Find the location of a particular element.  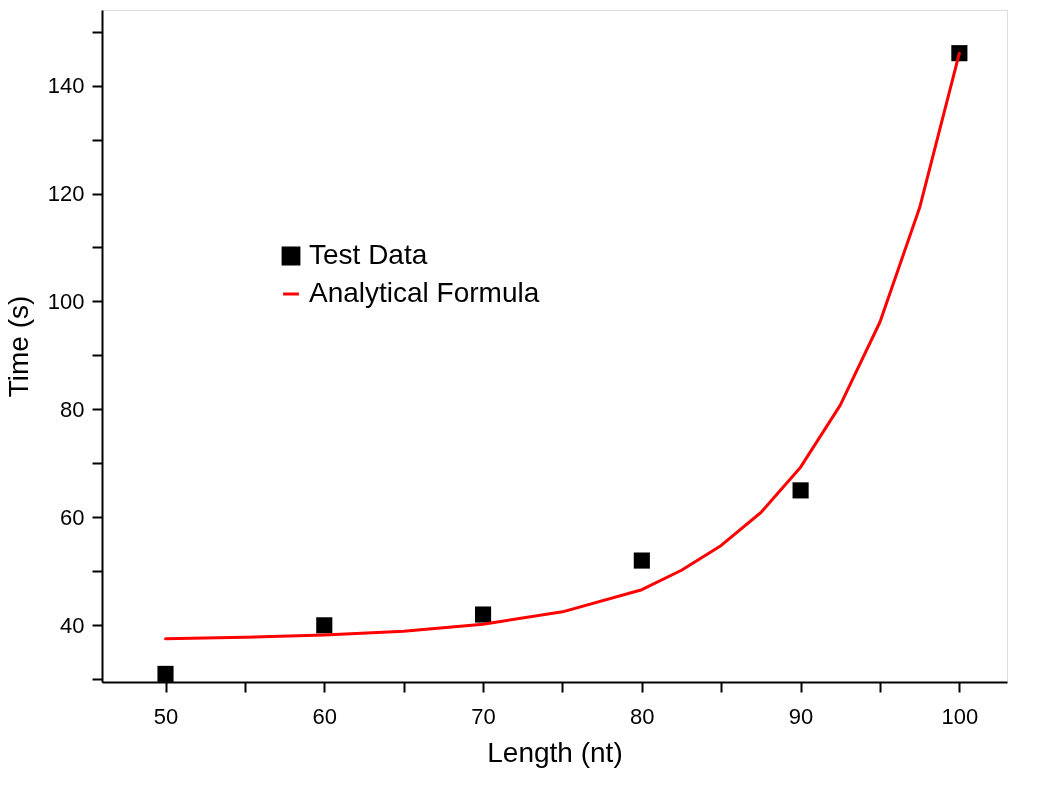

x-tick-label: 50 is located at coordinates (166, 716).